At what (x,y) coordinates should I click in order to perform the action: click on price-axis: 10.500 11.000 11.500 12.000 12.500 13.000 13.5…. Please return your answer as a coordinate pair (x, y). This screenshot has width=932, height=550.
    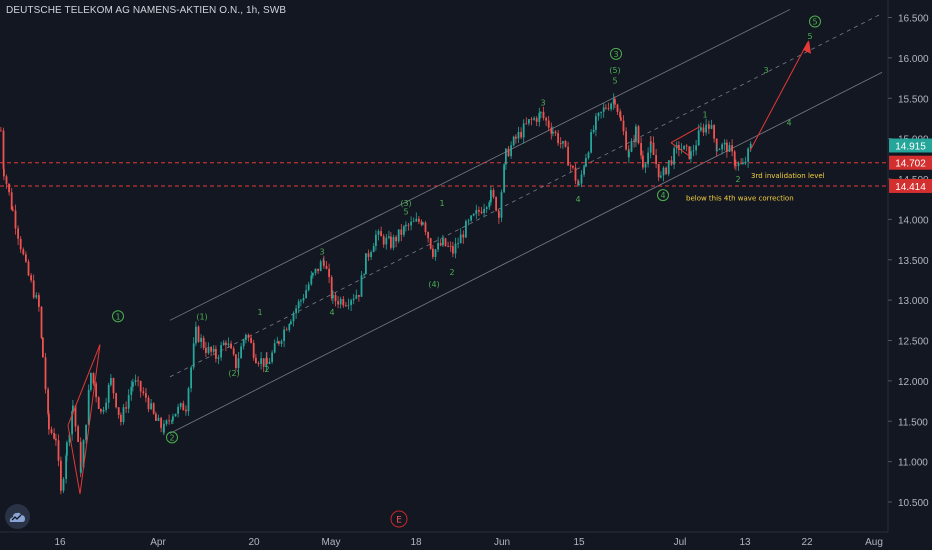
    Looking at the image, I should click on (908, 261).